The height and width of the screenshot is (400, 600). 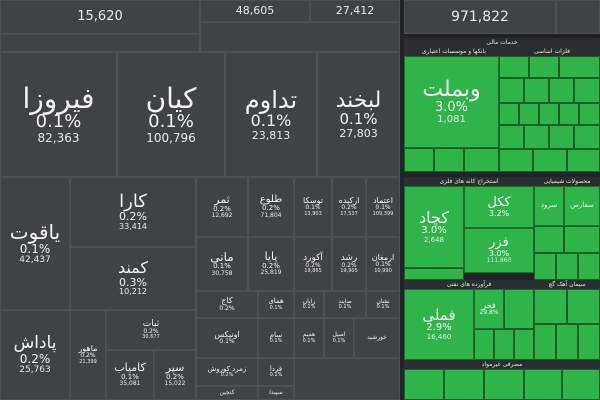 I want to click on tile-name: اونیکس, so click(x=227, y=334).